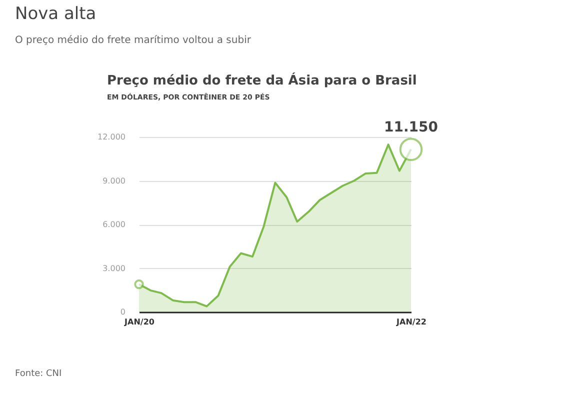 This screenshot has height=398, width=565. I want to click on chart-title: Preço médio do frete da Ásia para o Brasil, so click(262, 79).